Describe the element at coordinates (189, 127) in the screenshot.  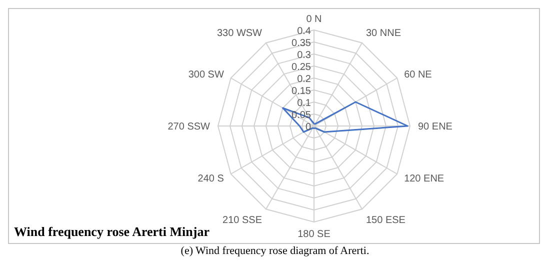
I see `spoke-label: 270 SSW` at that location.